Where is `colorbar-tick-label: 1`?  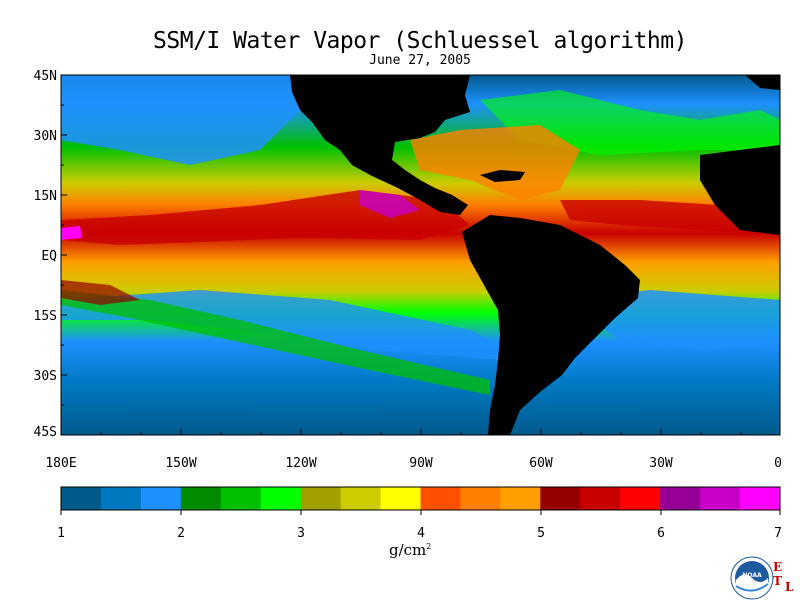
colorbar-tick-label: 1 is located at coordinates (61, 533).